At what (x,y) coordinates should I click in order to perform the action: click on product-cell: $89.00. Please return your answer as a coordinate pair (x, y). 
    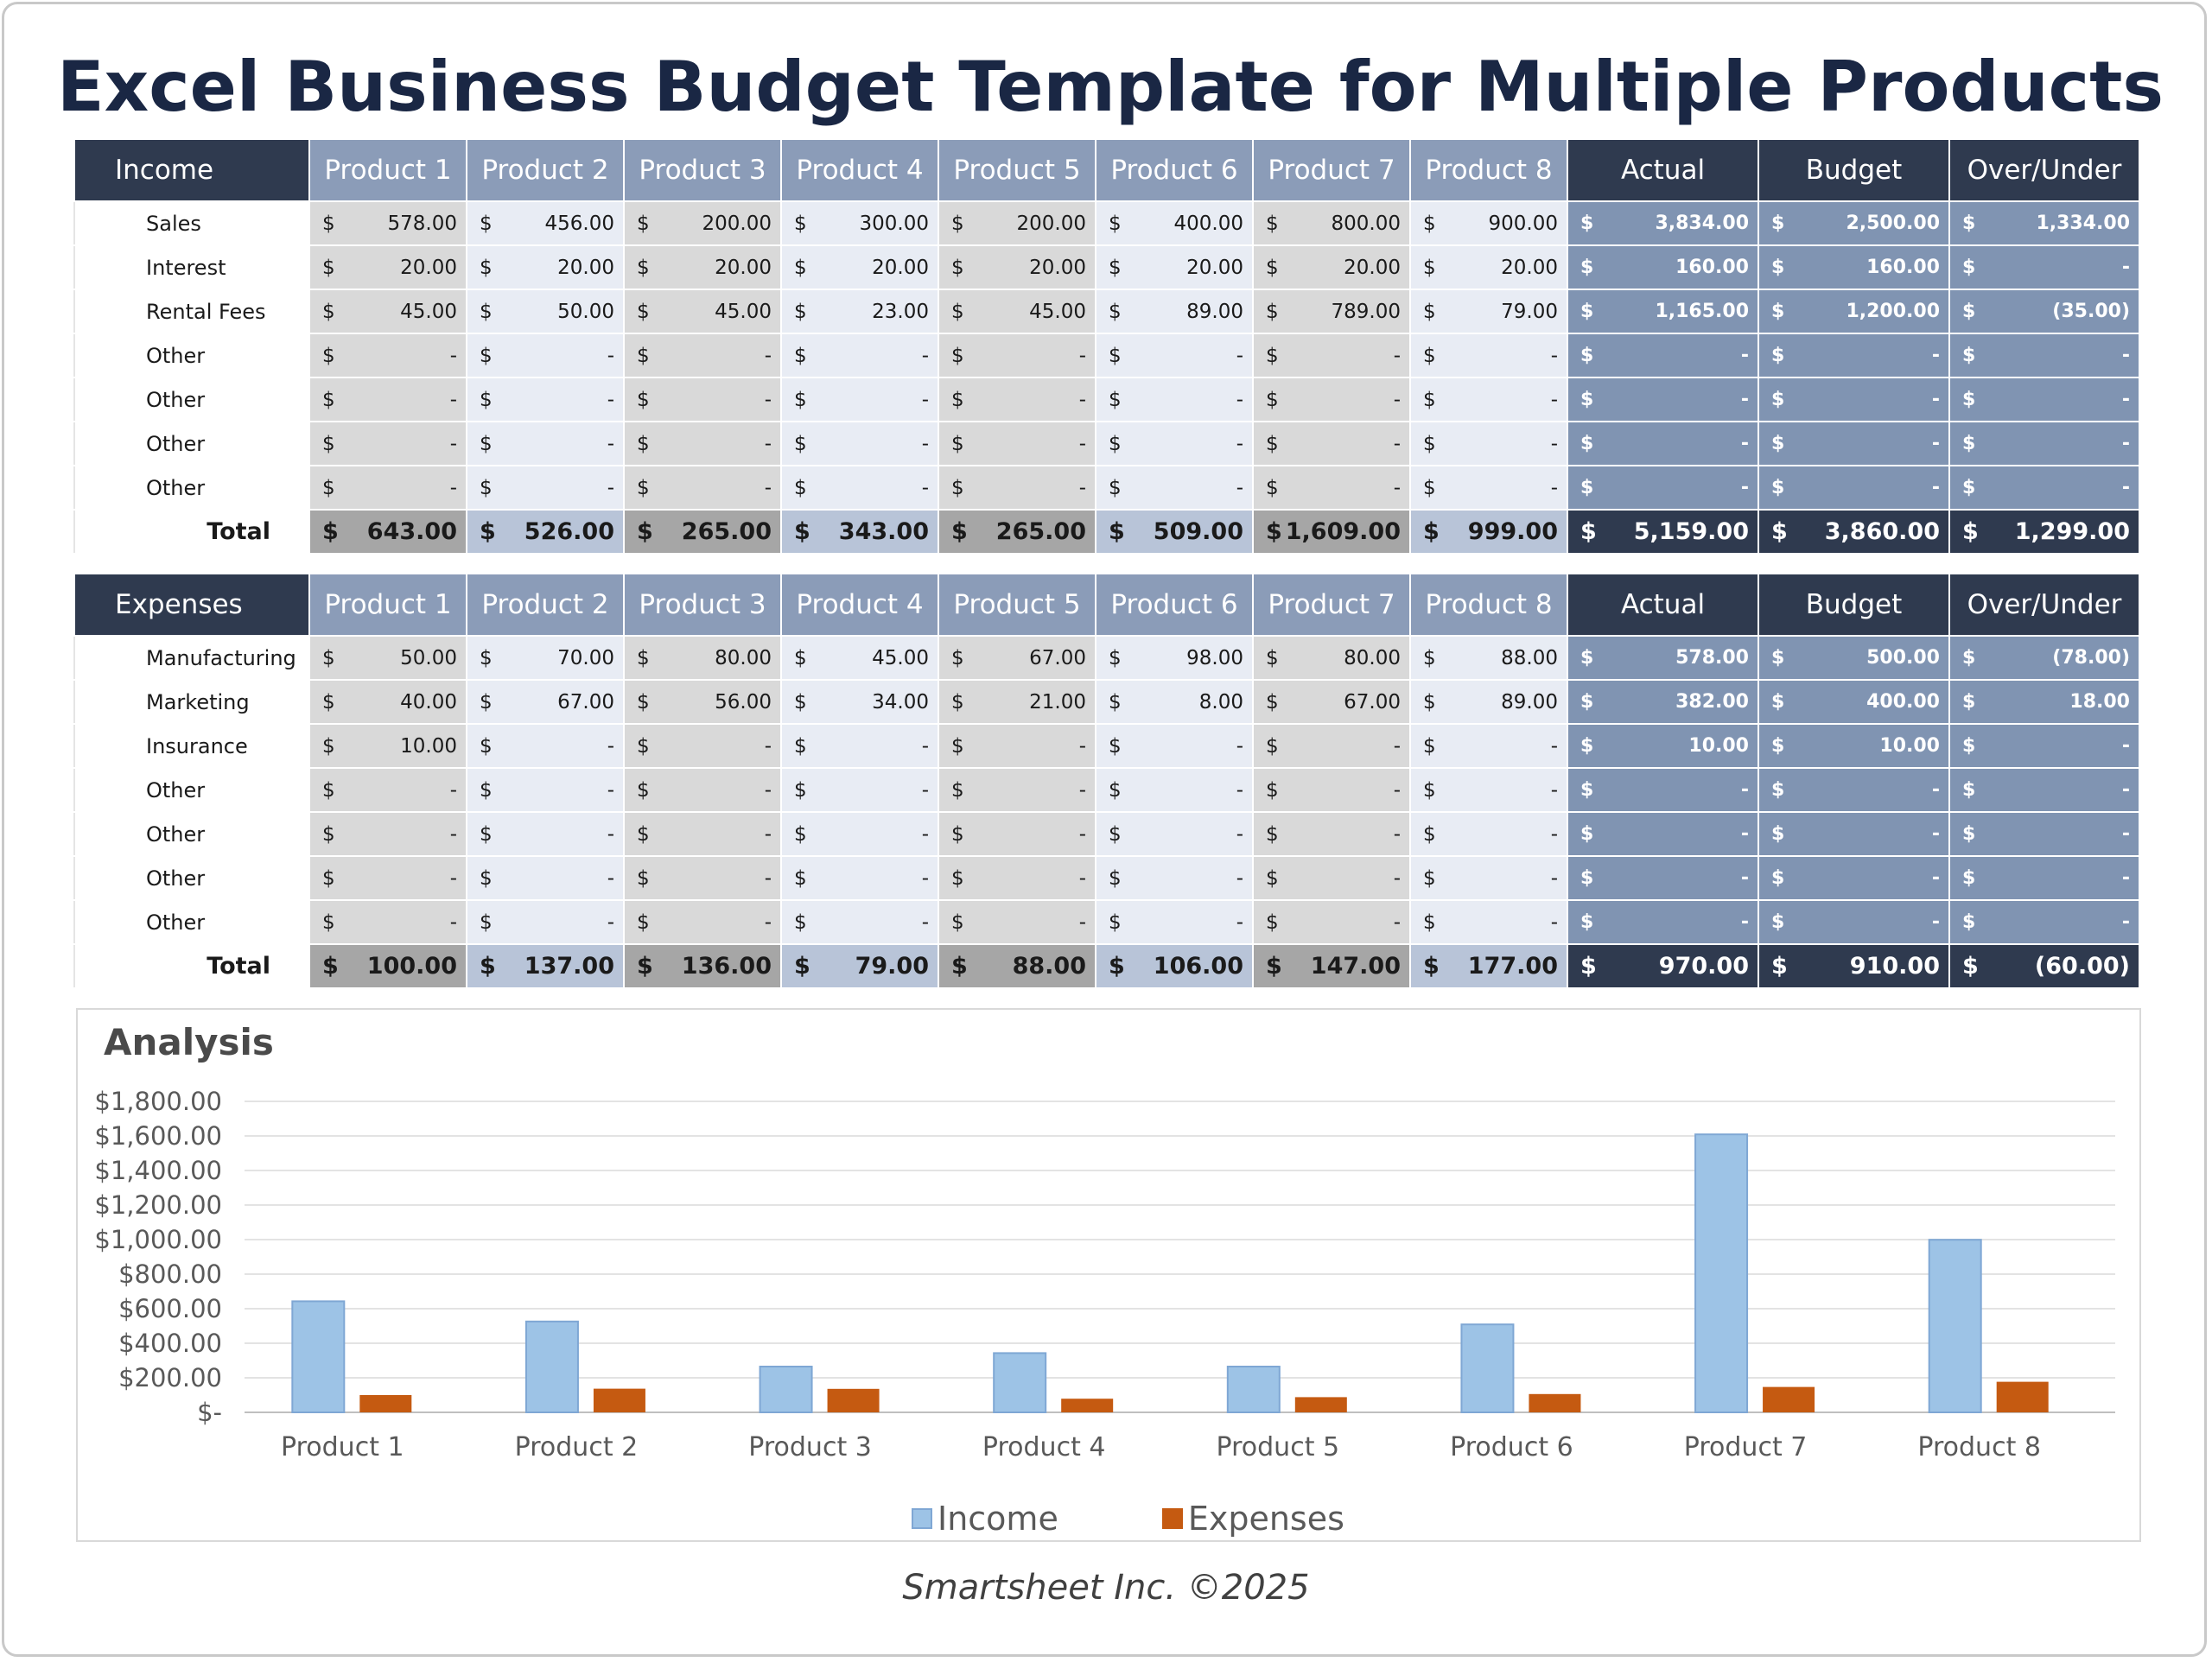
    Looking at the image, I should click on (1488, 702).